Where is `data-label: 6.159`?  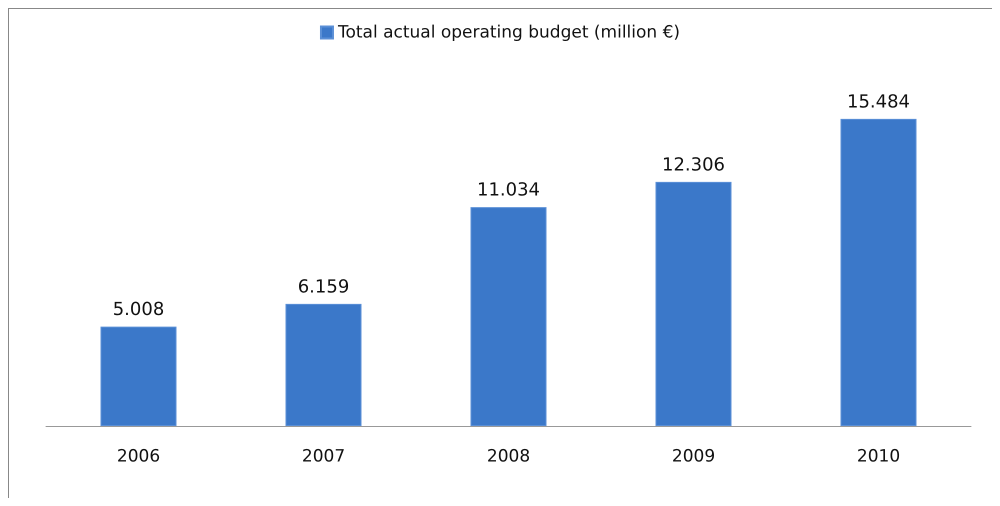
data-label: 6.159 is located at coordinates (324, 287).